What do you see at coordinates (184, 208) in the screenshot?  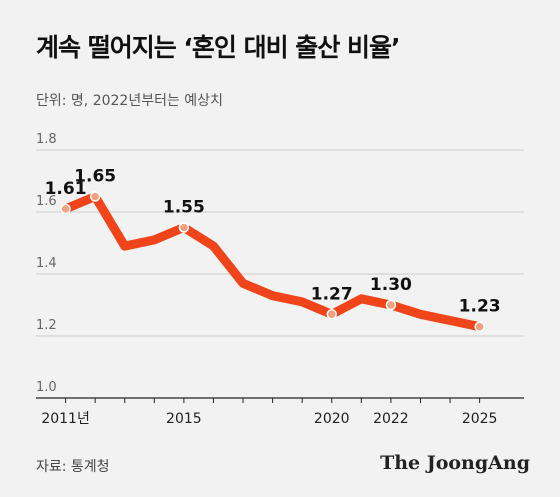 I see `data-label: 1.55` at bounding box center [184, 208].